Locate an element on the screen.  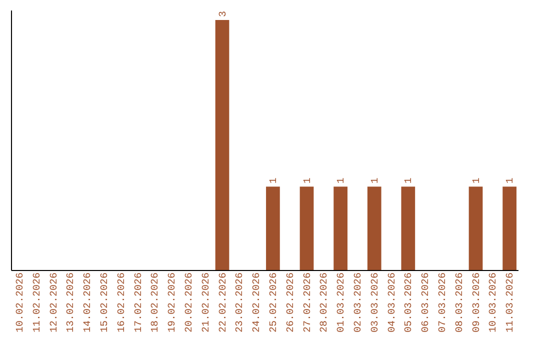
x-tick-label: 24.02.2026 is located at coordinates (258, 302).